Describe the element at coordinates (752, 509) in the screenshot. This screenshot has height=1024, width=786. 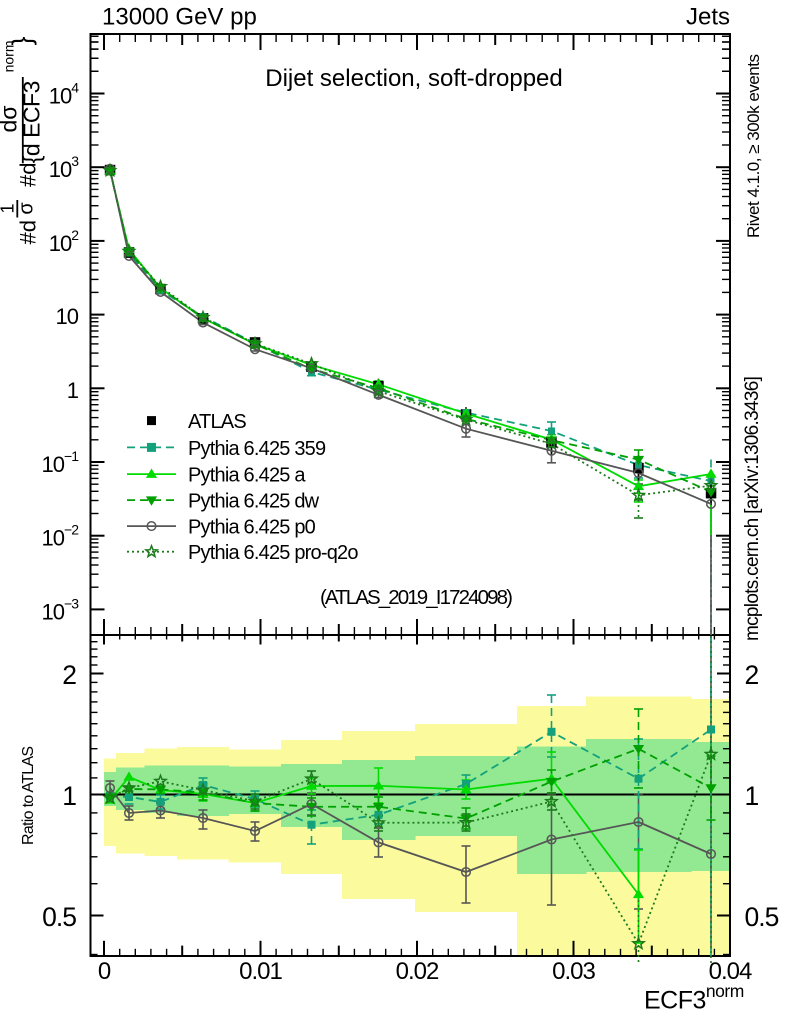
I see `svg-text:mcplots.cern.ch [arXiv:1306.34: mcplots.cern.ch [arXiv:1306.3436]` at that location.